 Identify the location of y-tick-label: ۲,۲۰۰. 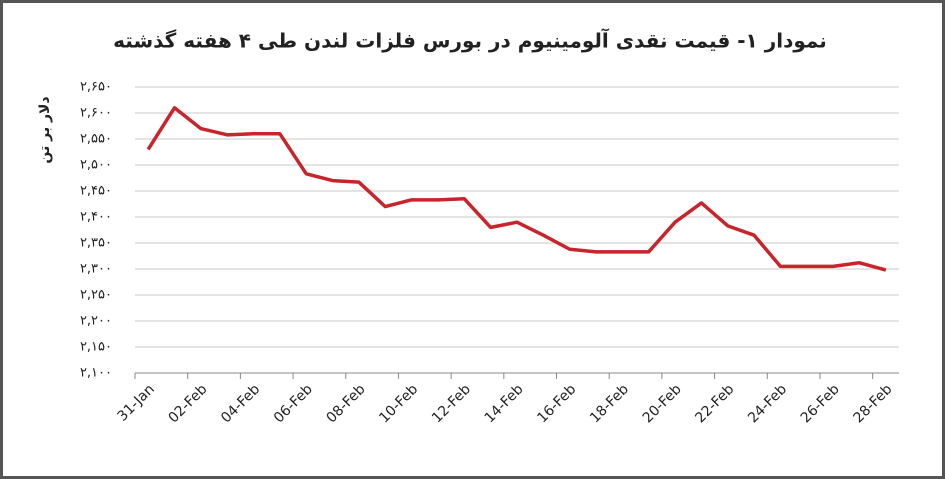
(96, 321).